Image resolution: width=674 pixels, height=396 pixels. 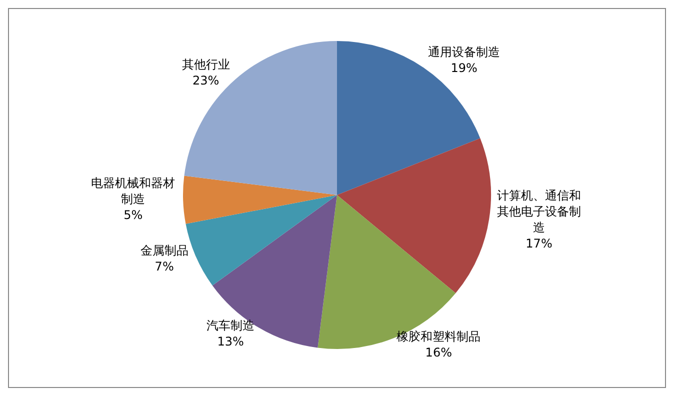 What do you see at coordinates (464, 68) in the screenshot?
I see `data-label: 19%` at bounding box center [464, 68].